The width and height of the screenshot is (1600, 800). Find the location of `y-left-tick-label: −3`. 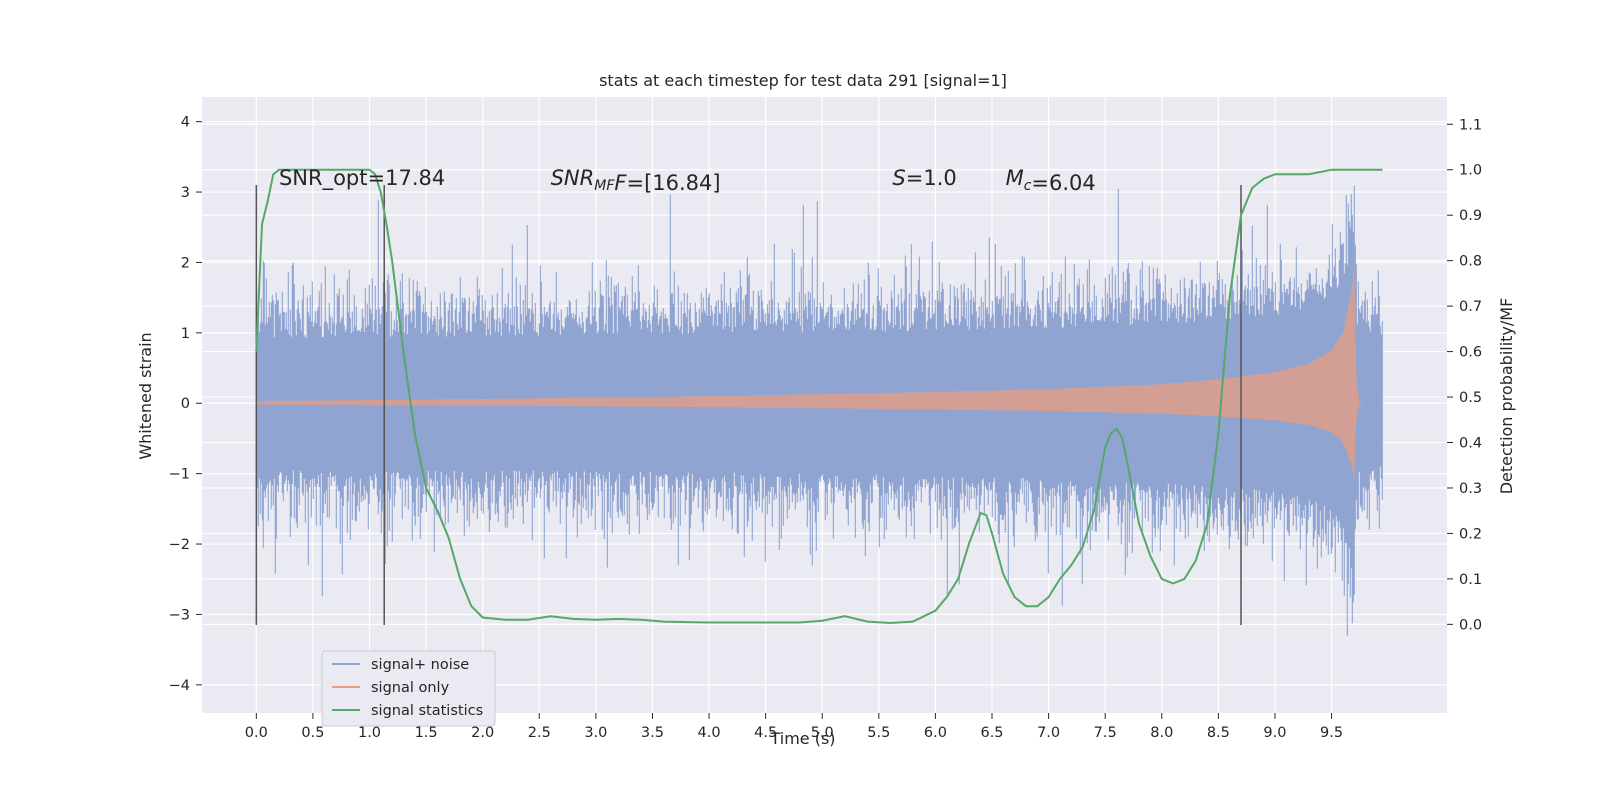

y-left-tick-label: −3 is located at coordinates (179, 615).